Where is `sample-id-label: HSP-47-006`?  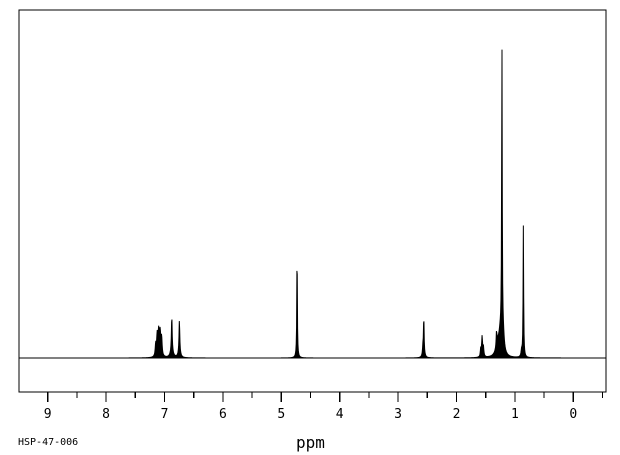
sample-id-label: HSP-47-006 is located at coordinates (48, 442).